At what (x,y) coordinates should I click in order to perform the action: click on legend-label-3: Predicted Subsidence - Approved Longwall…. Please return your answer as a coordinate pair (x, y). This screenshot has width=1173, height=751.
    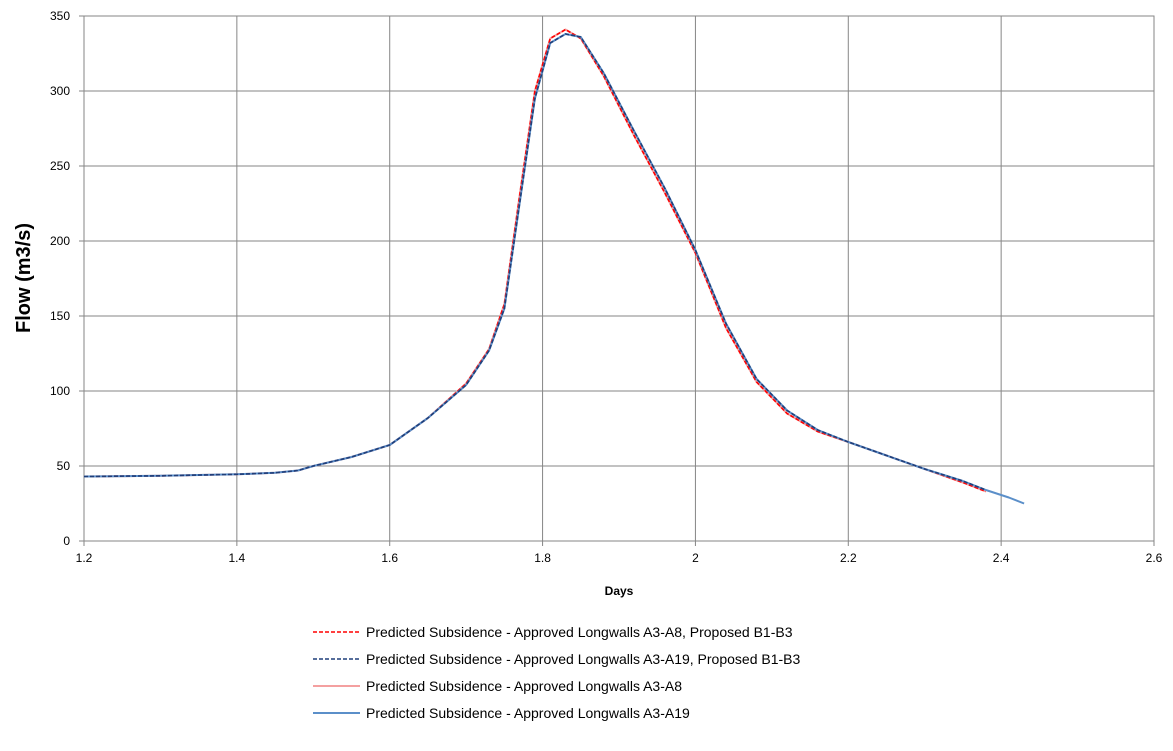
    Looking at the image, I should click on (524, 686).